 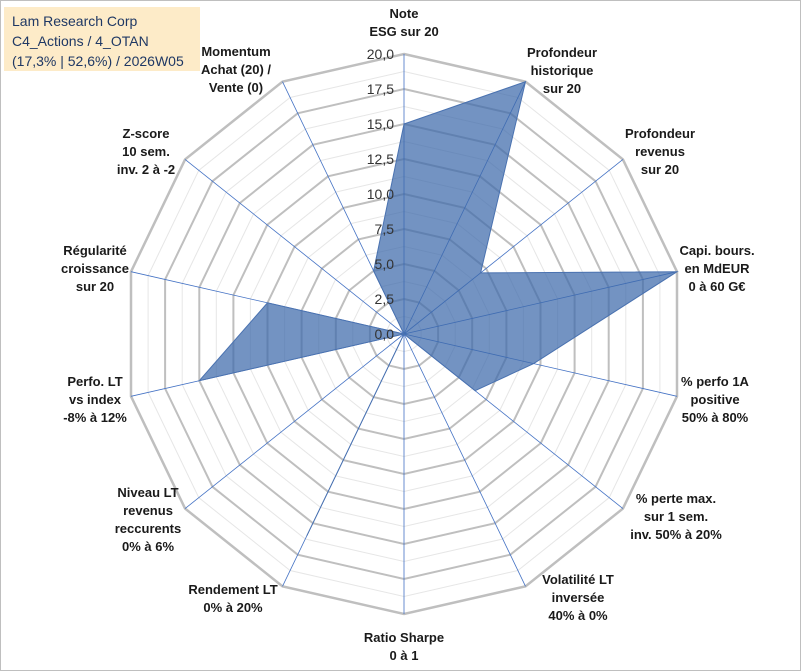 What do you see at coordinates (232, 598) in the screenshot?
I see `axis-label: Rendement LT 0% à 20%` at bounding box center [232, 598].